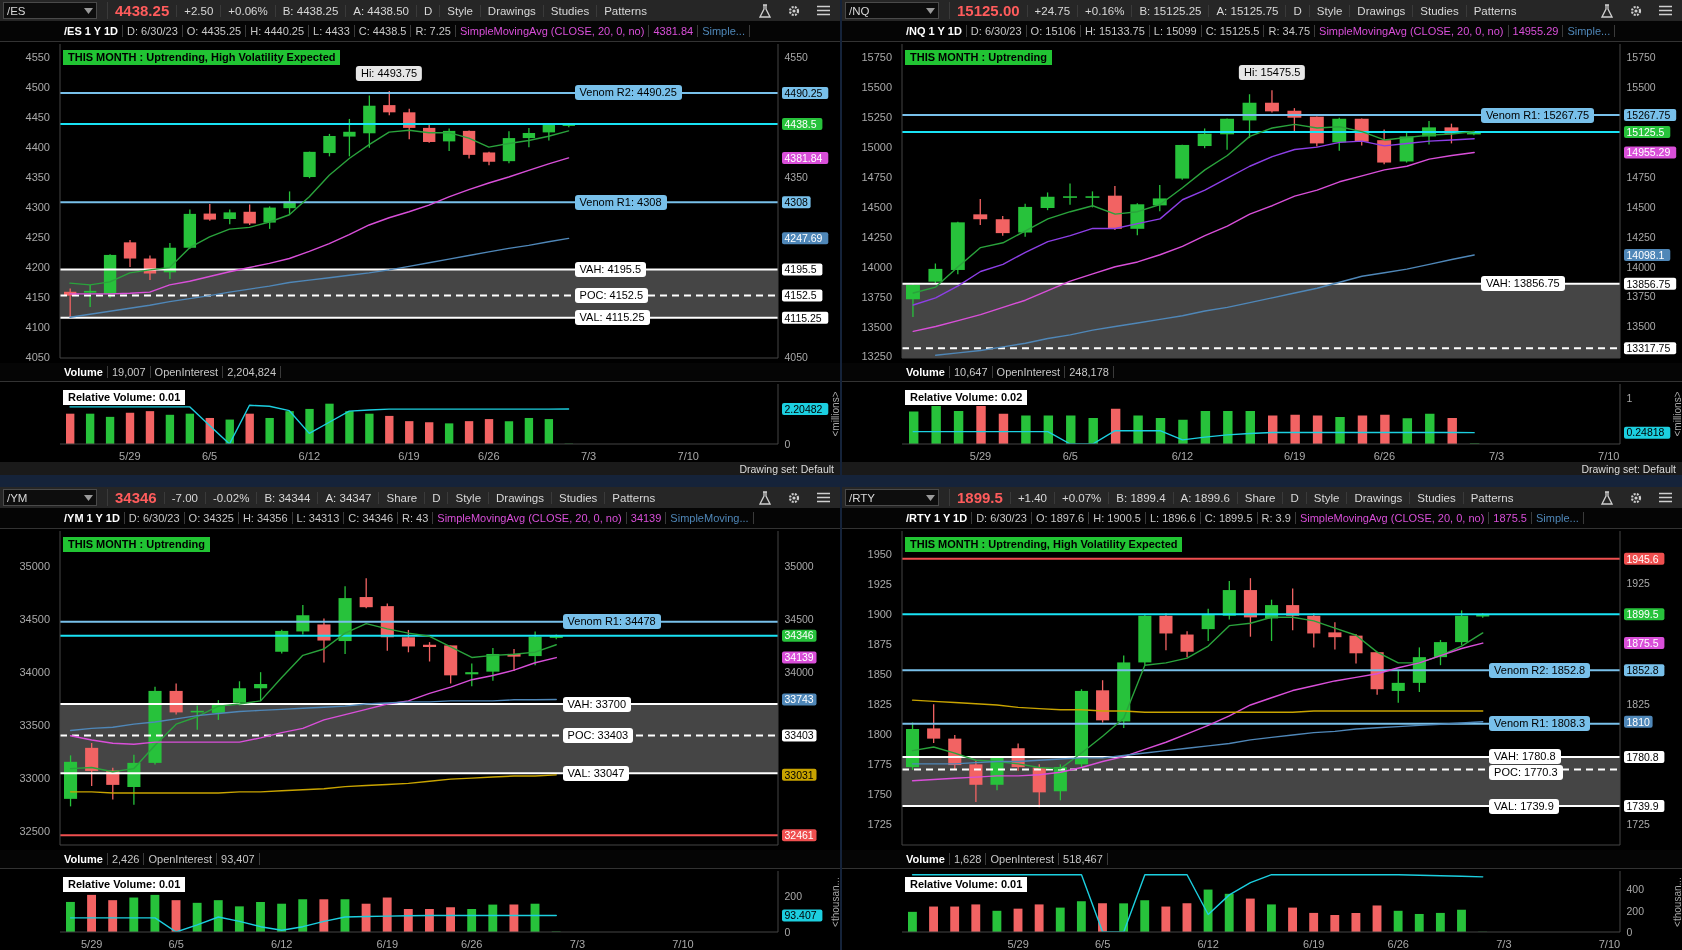 The height and width of the screenshot is (950, 1682). I want to click on ref-line-label: Venom R1: 15267.75, so click(1537, 115).